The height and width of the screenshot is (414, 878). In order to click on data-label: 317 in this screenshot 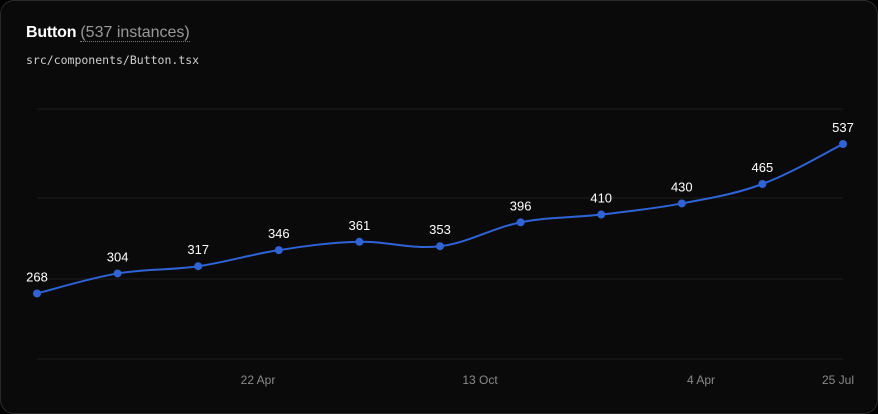, I will do `click(198, 249)`.